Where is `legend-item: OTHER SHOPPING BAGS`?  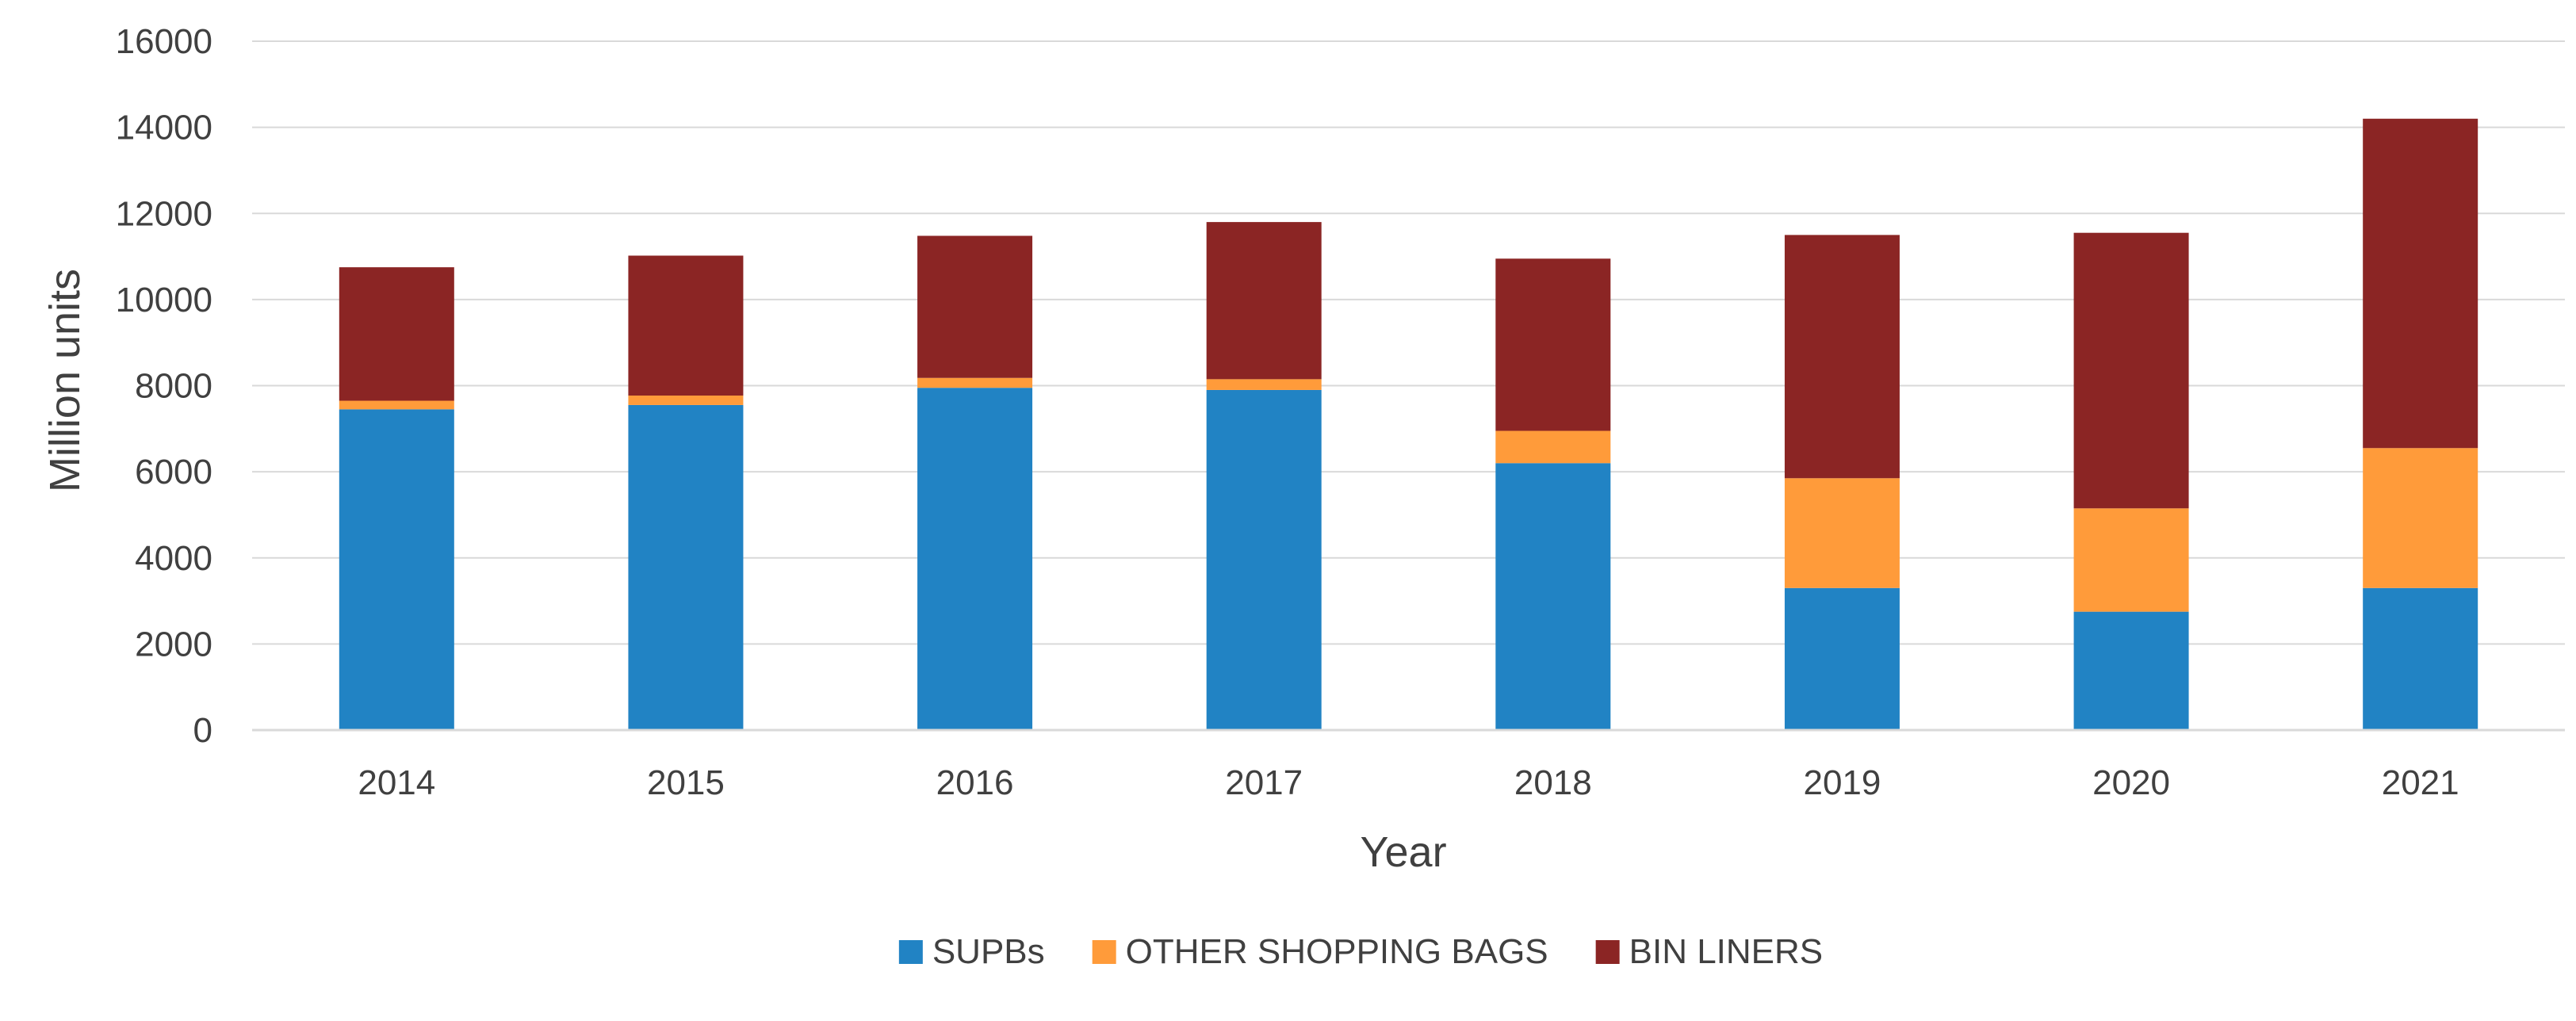 legend-item: OTHER SHOPPING BAGS is located at coordinates (1320, 951).